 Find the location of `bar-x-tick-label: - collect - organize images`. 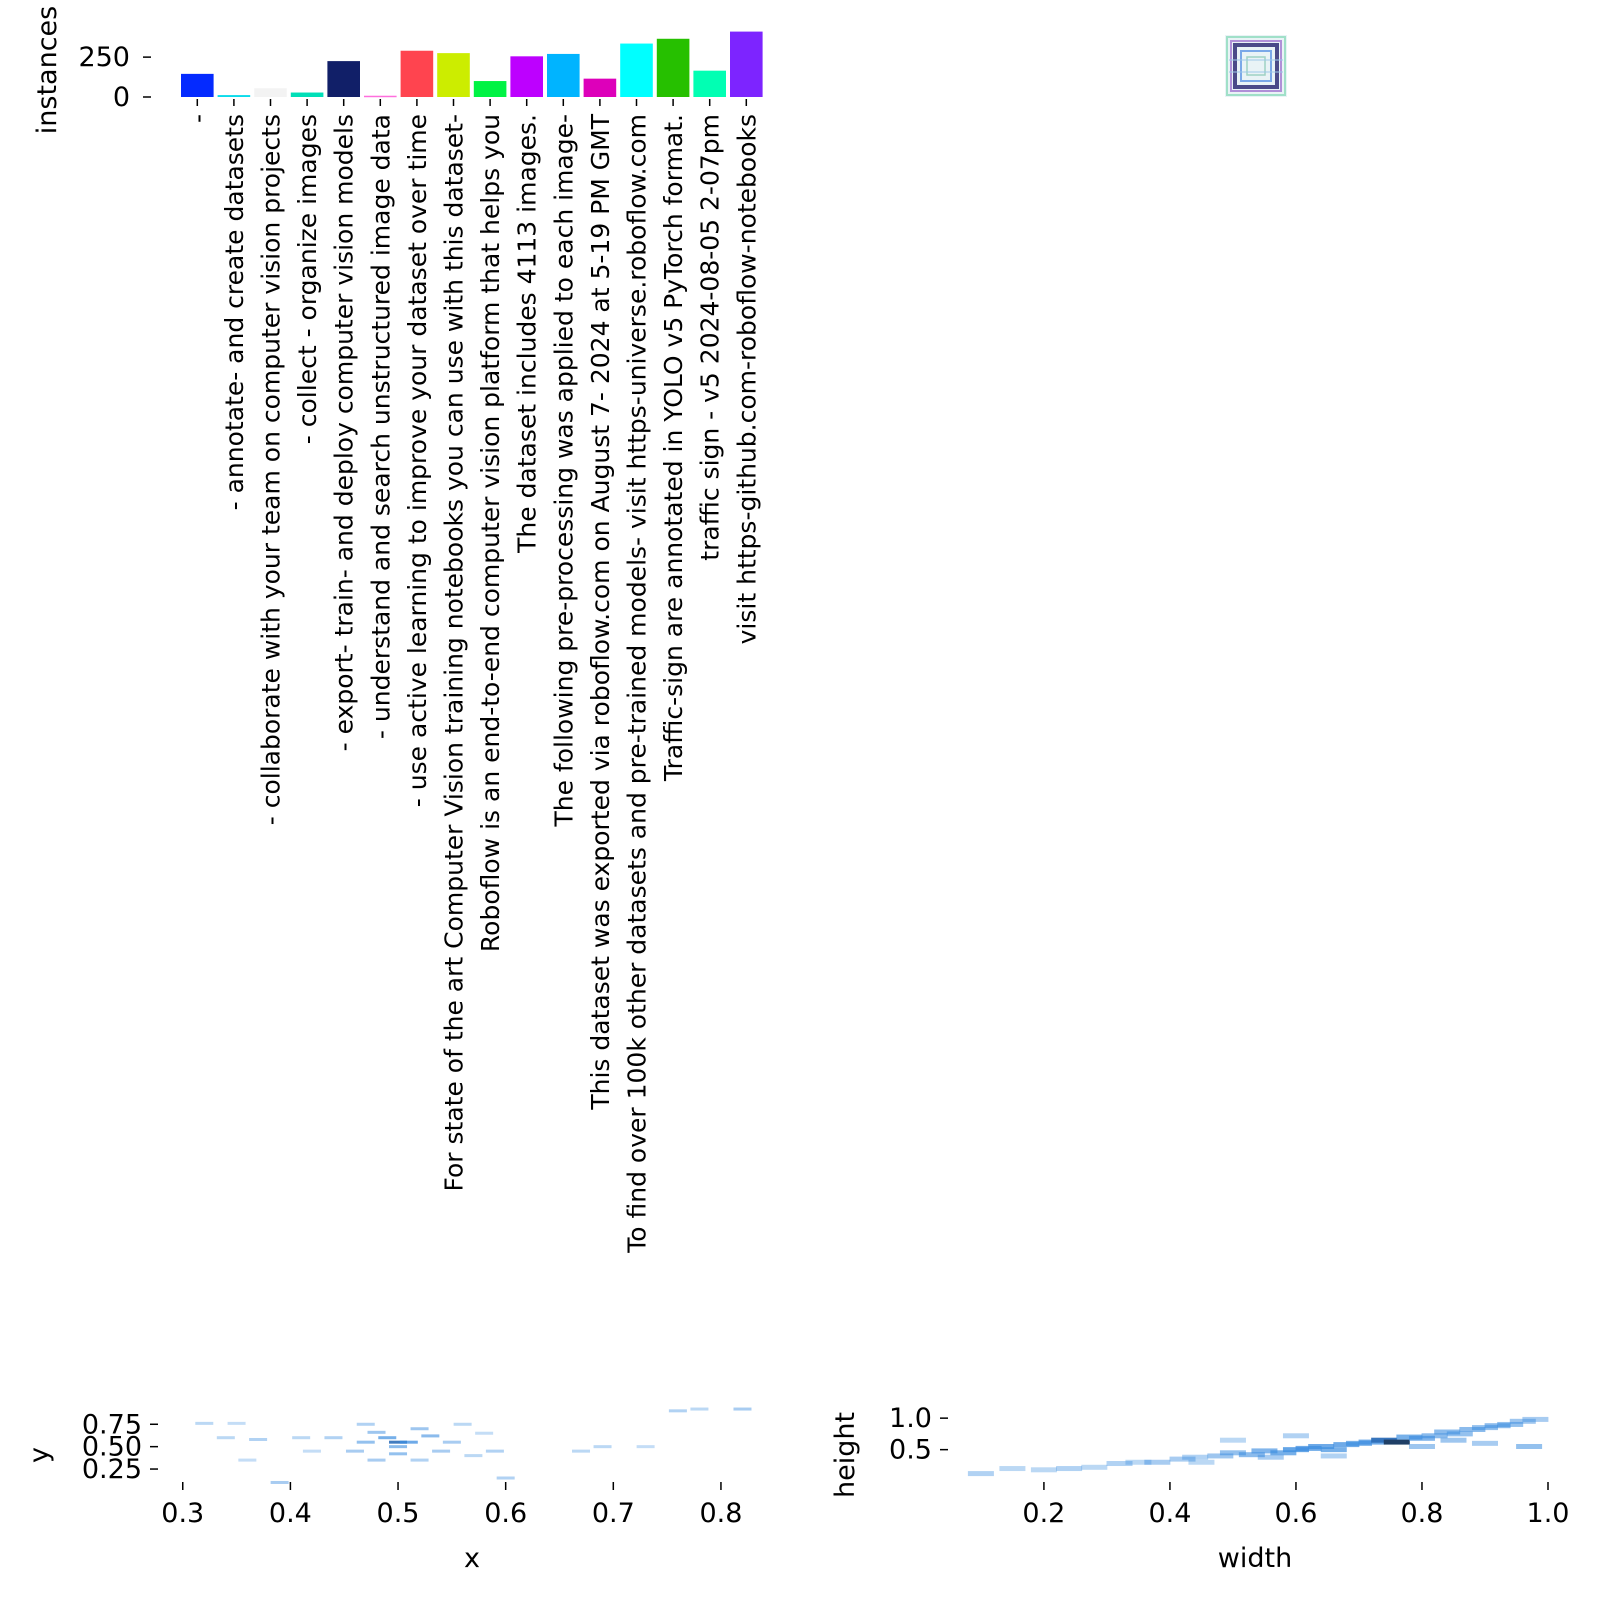

bar-x-tick-label: - collect - organize images is located at coordinates (307, 279).